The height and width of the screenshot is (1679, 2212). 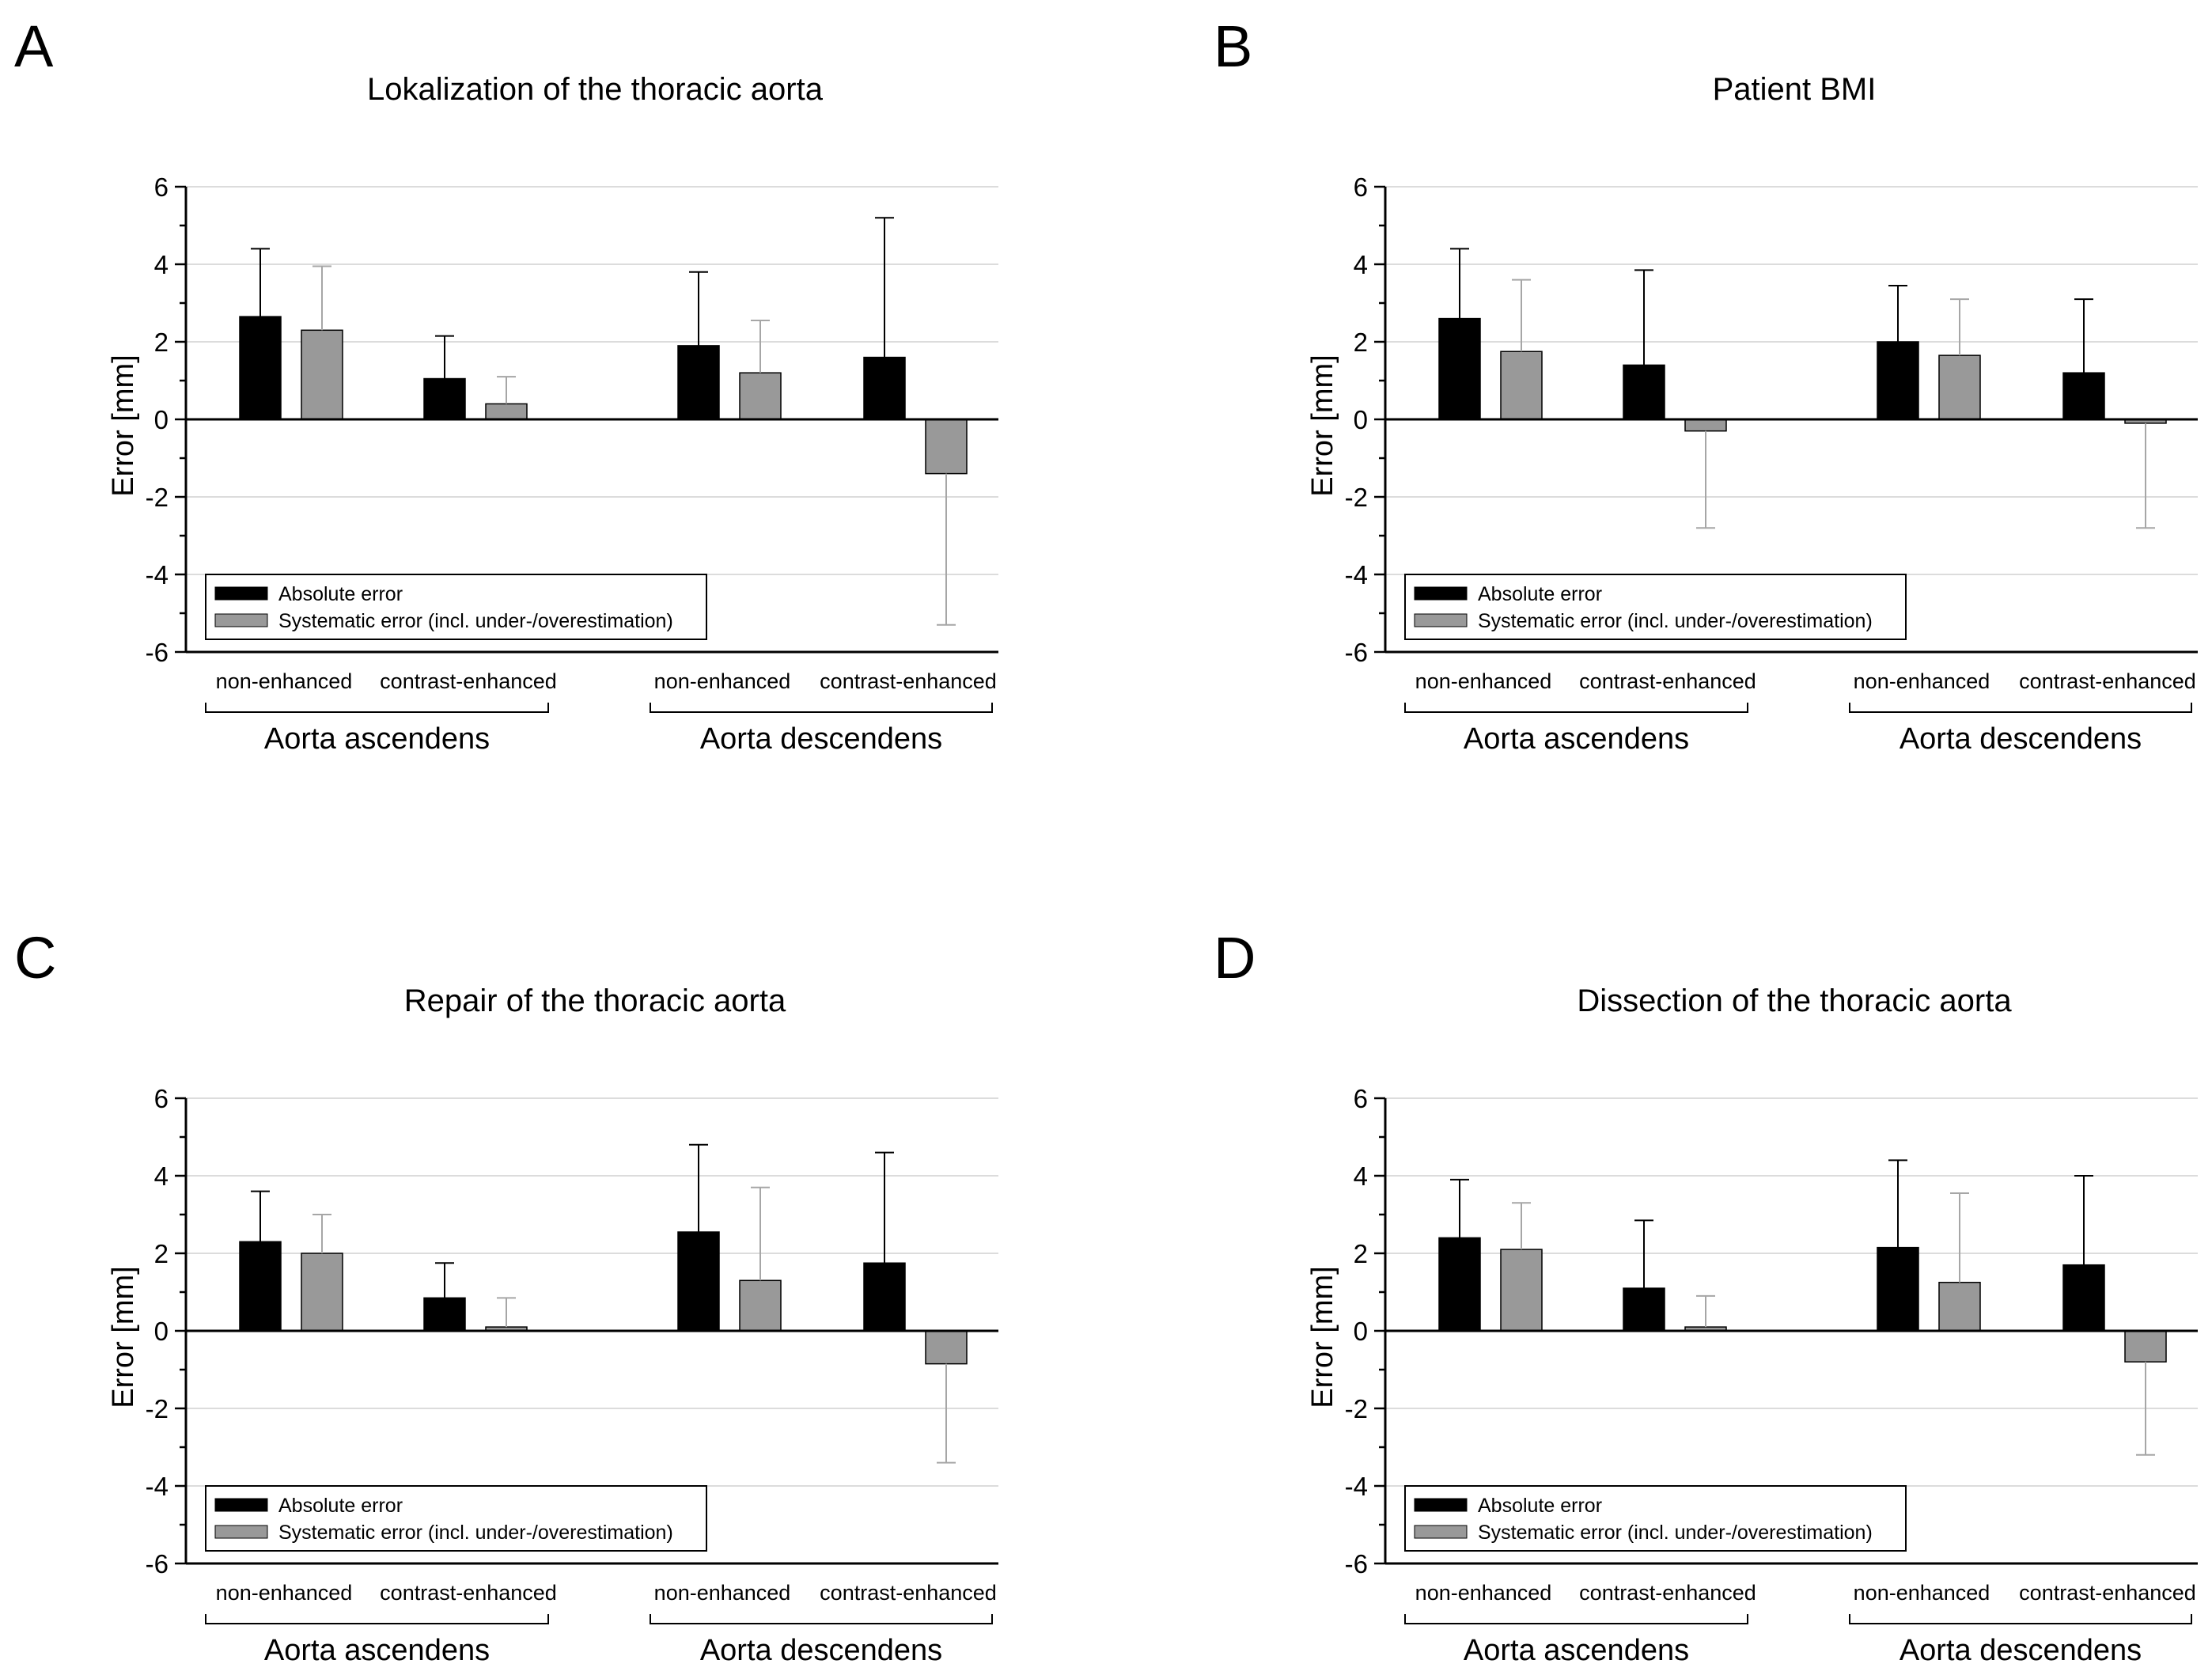 What do you see at coordinates (1233, 46) in the screenshot?
I see `panel-letter: B` at bounding box center [1233, 46].